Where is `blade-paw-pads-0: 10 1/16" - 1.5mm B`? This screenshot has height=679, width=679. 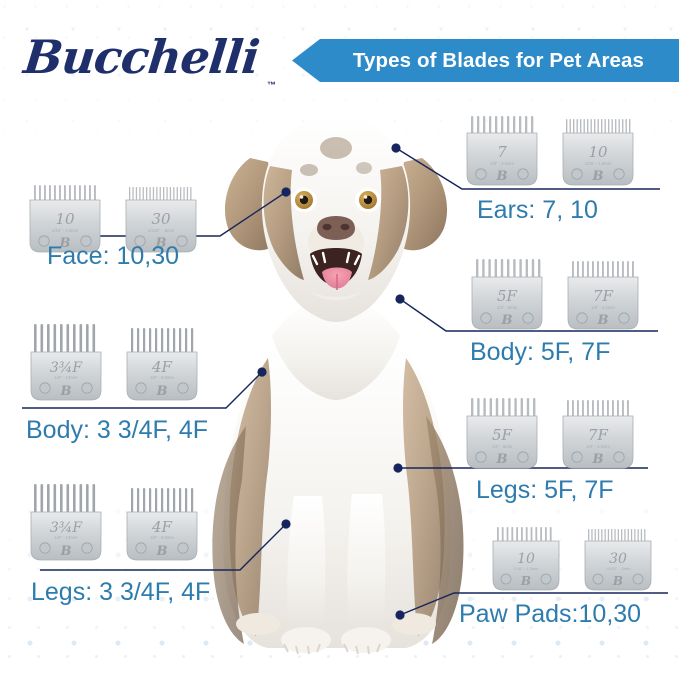 blade-paw-pads-0: 10 1/16" - 1.5mm B is located at coordinates (526, 558).